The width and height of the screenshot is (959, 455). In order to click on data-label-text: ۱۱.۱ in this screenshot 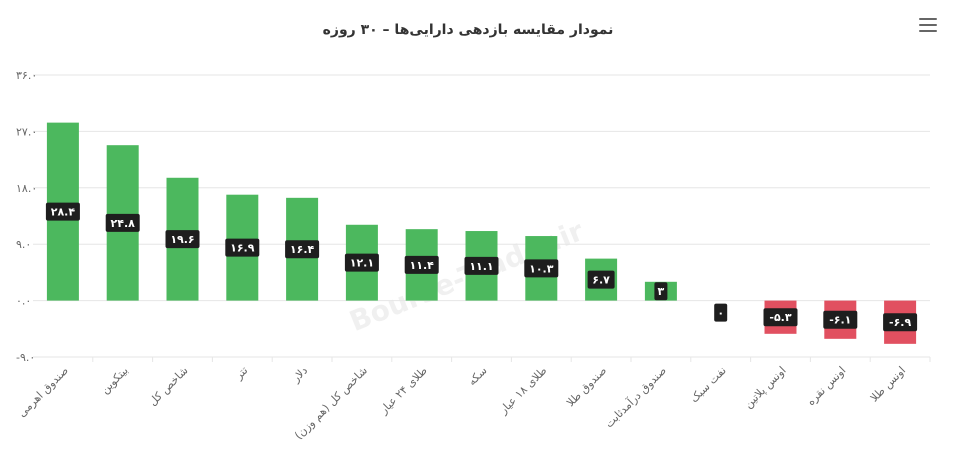, I will do `click(481, 266)`.